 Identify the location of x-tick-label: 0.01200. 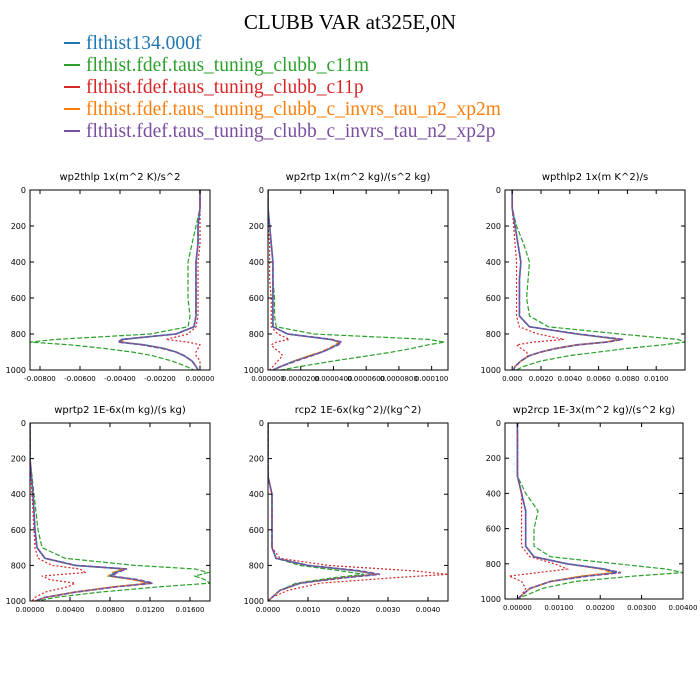
(150, 610).